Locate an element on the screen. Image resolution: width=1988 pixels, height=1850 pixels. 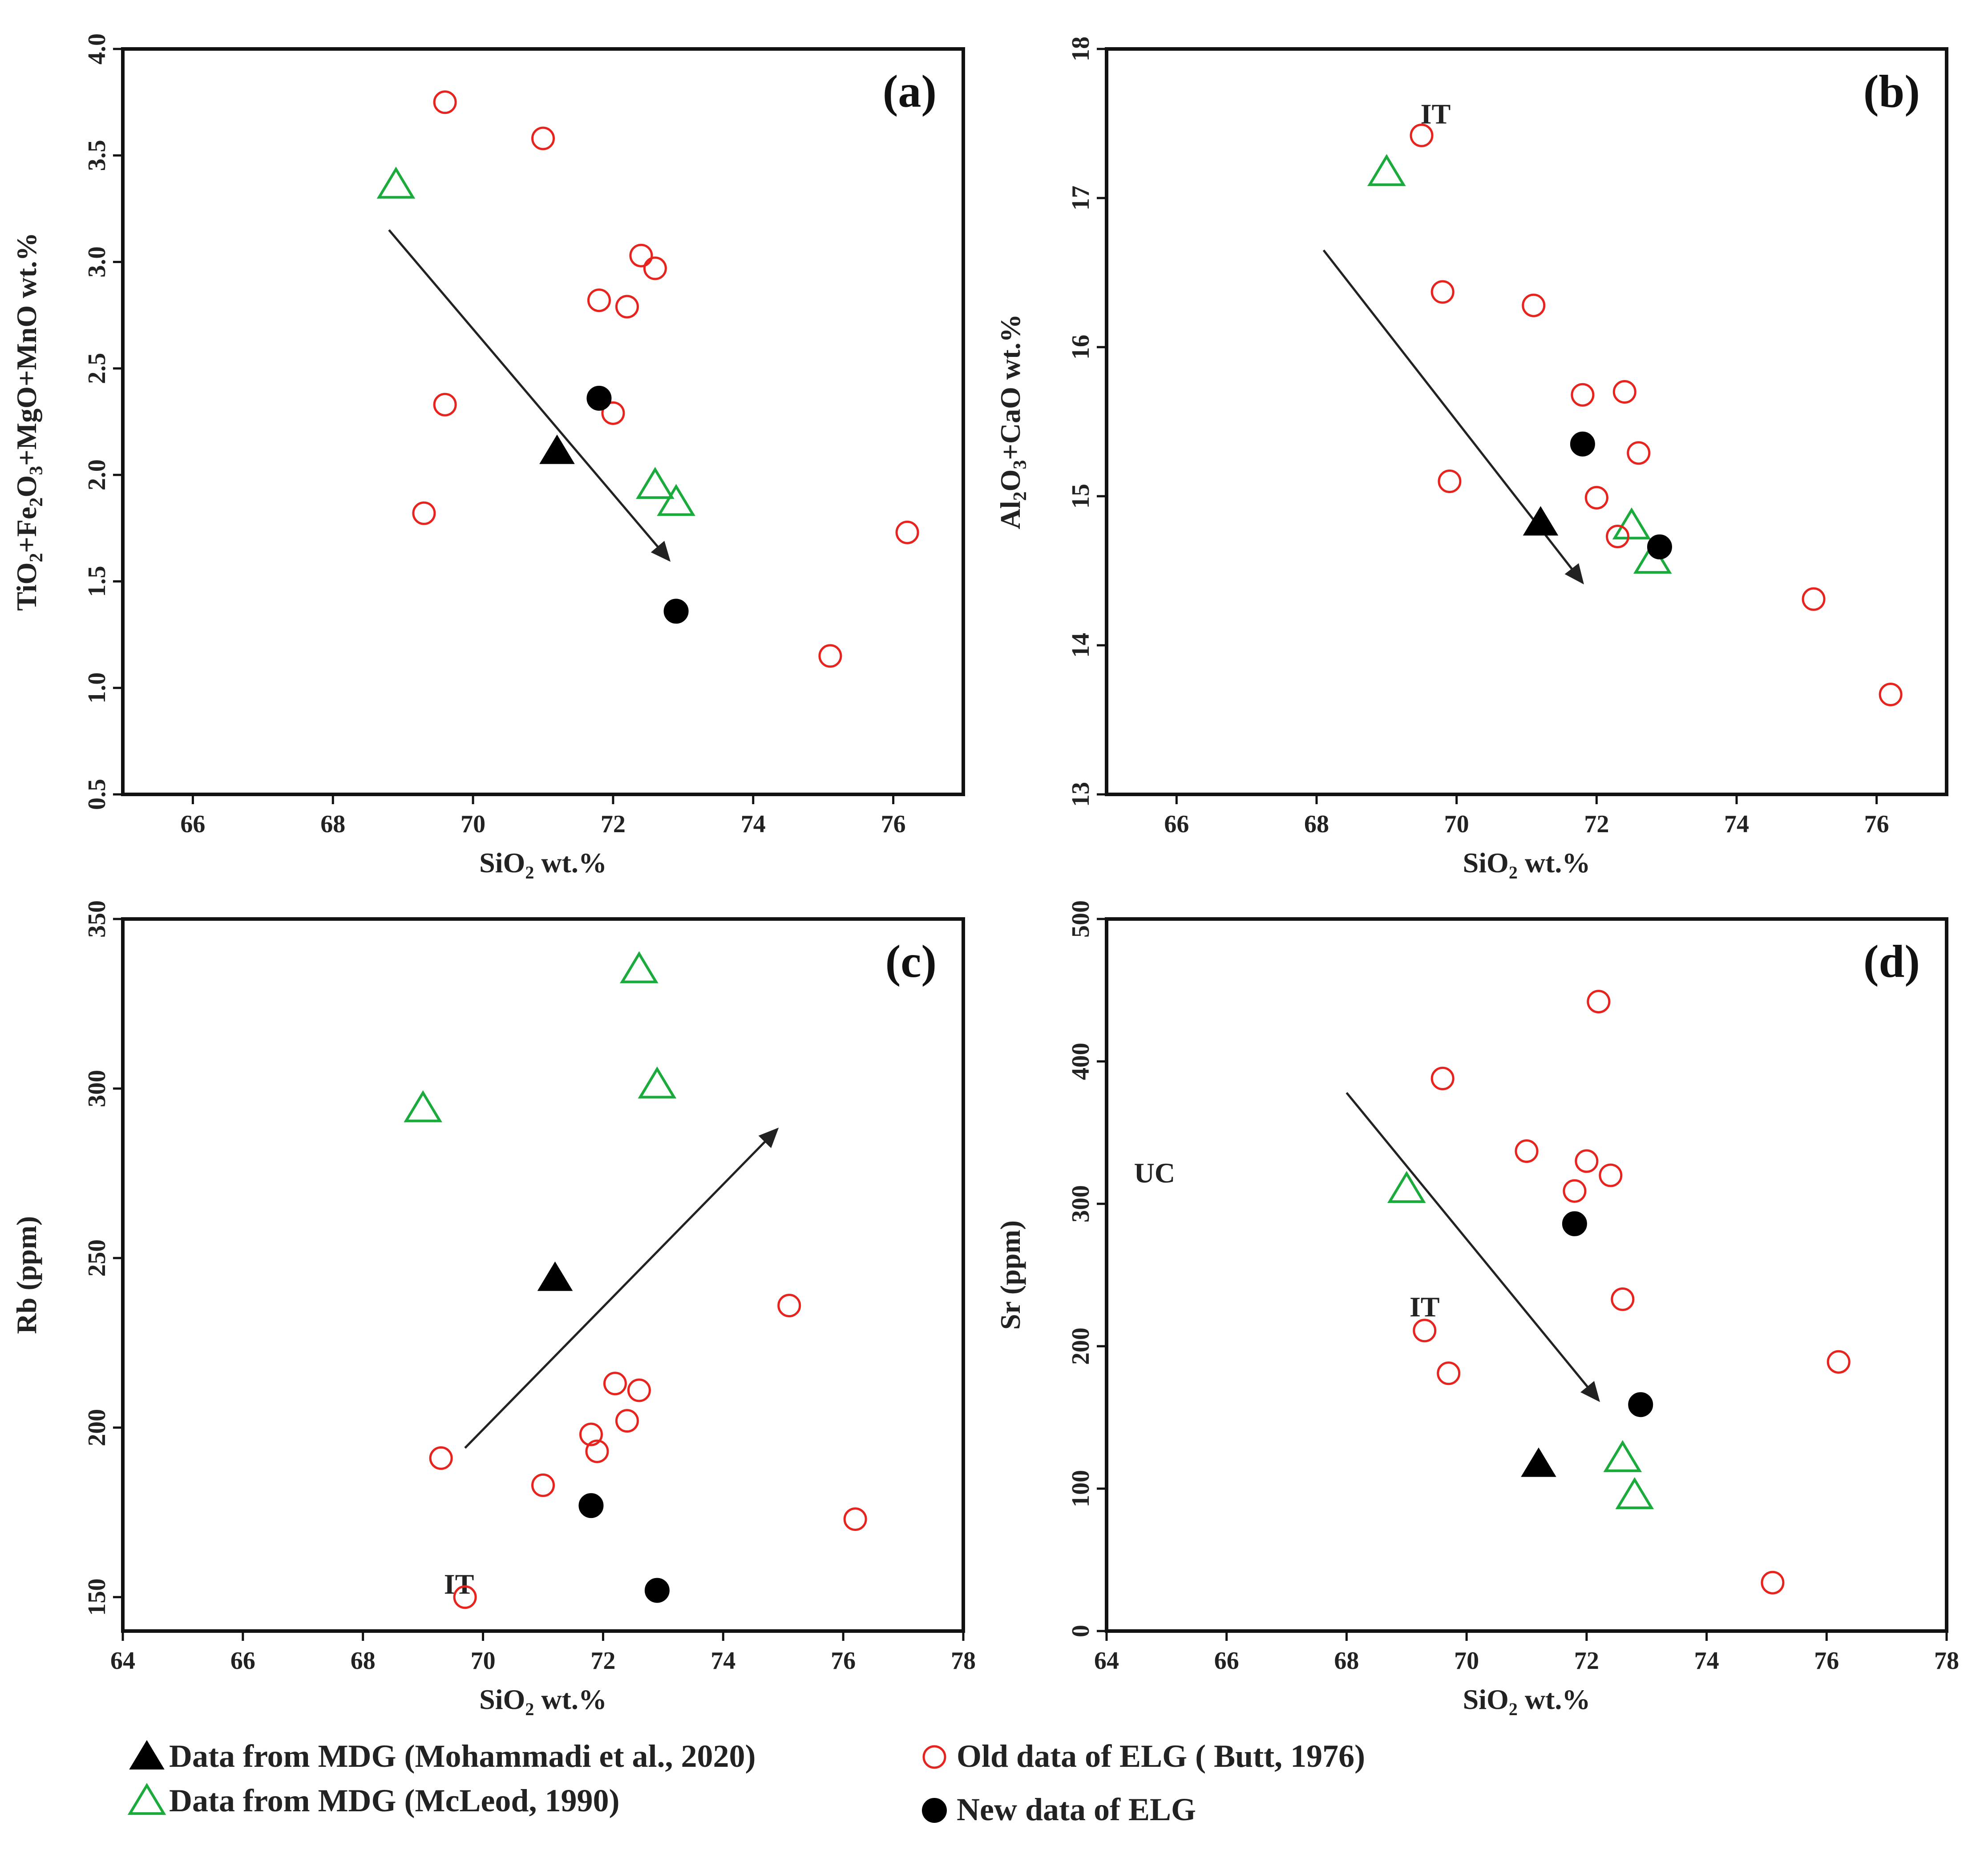
panel-d-tag: (d) is located at coordinates (1891, 961).